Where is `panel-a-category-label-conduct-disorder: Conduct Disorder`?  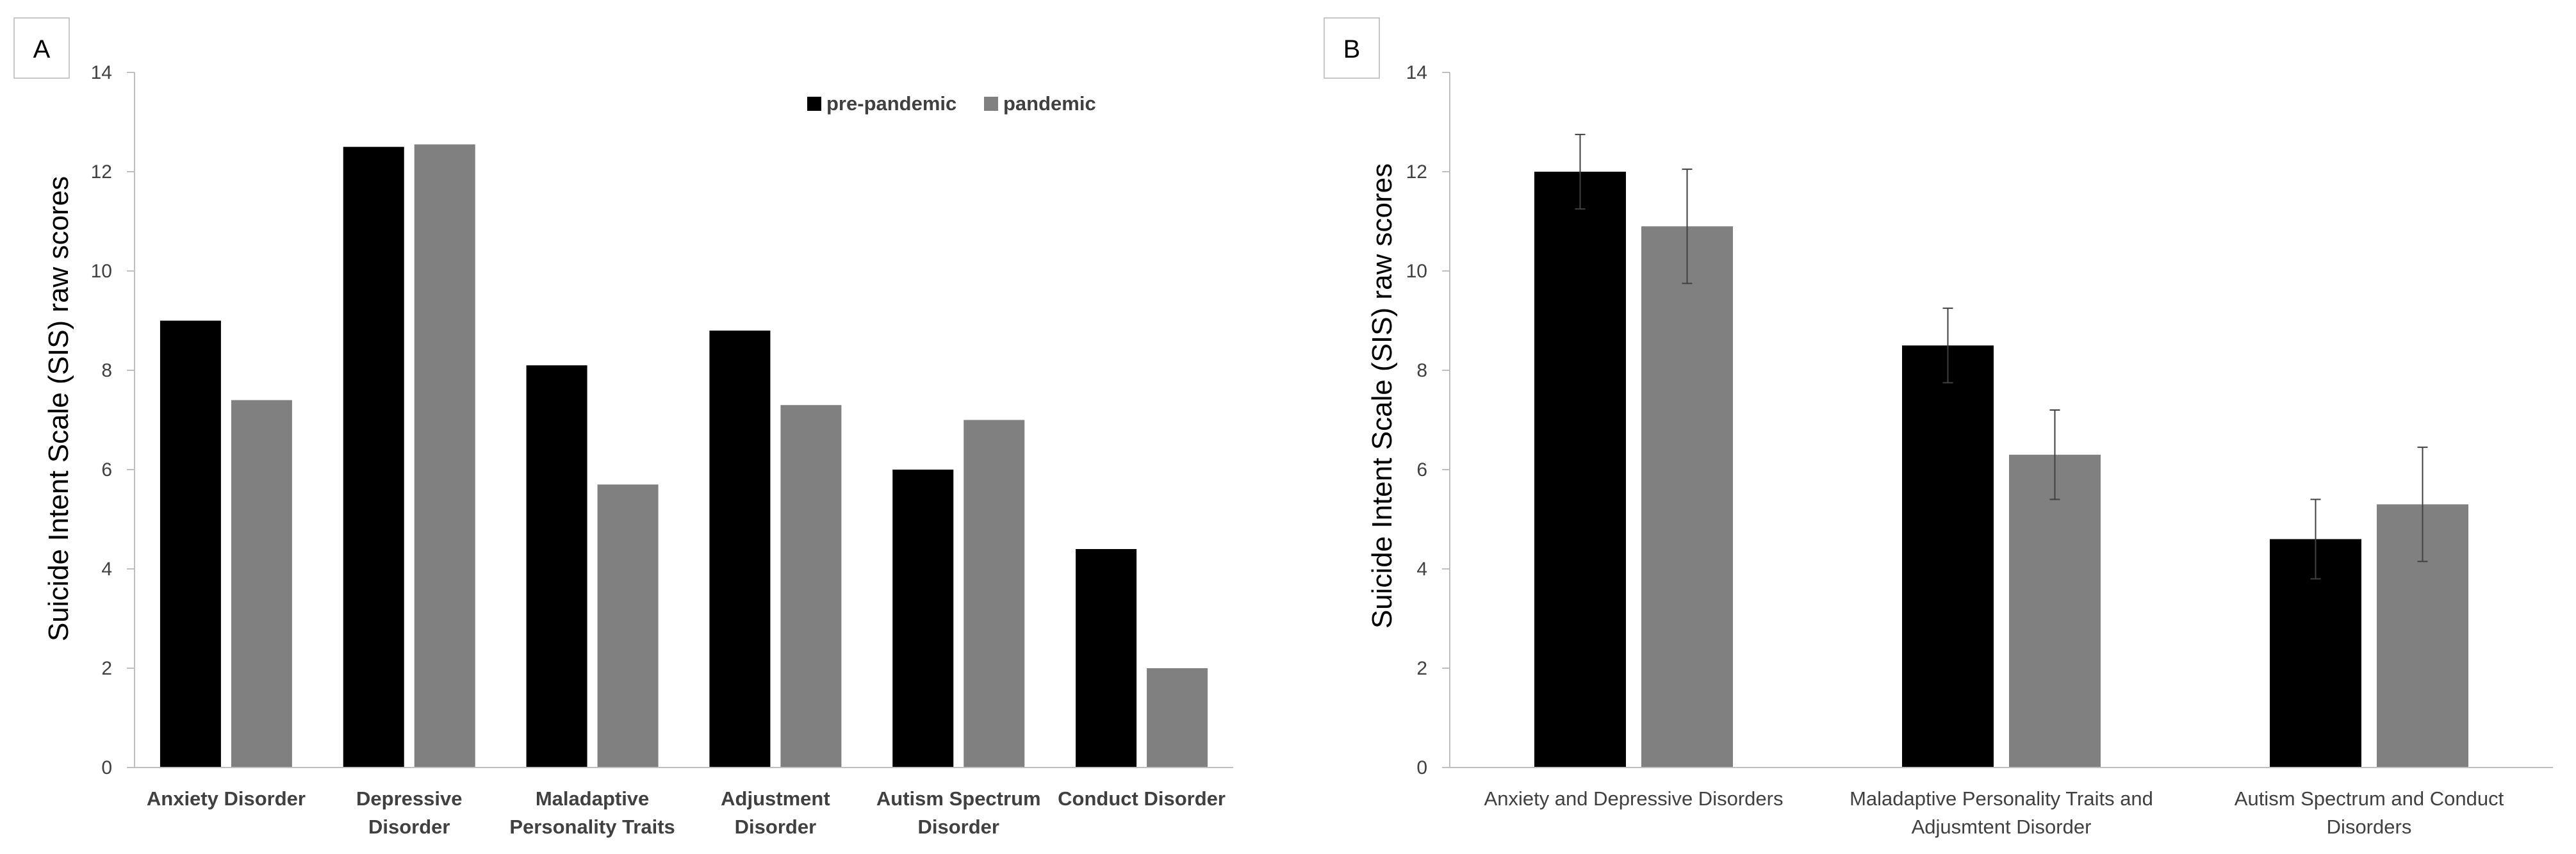
panel-a-category-label-conduct-disorder: Conduct Disorder is located at coordinates (1142, 798).